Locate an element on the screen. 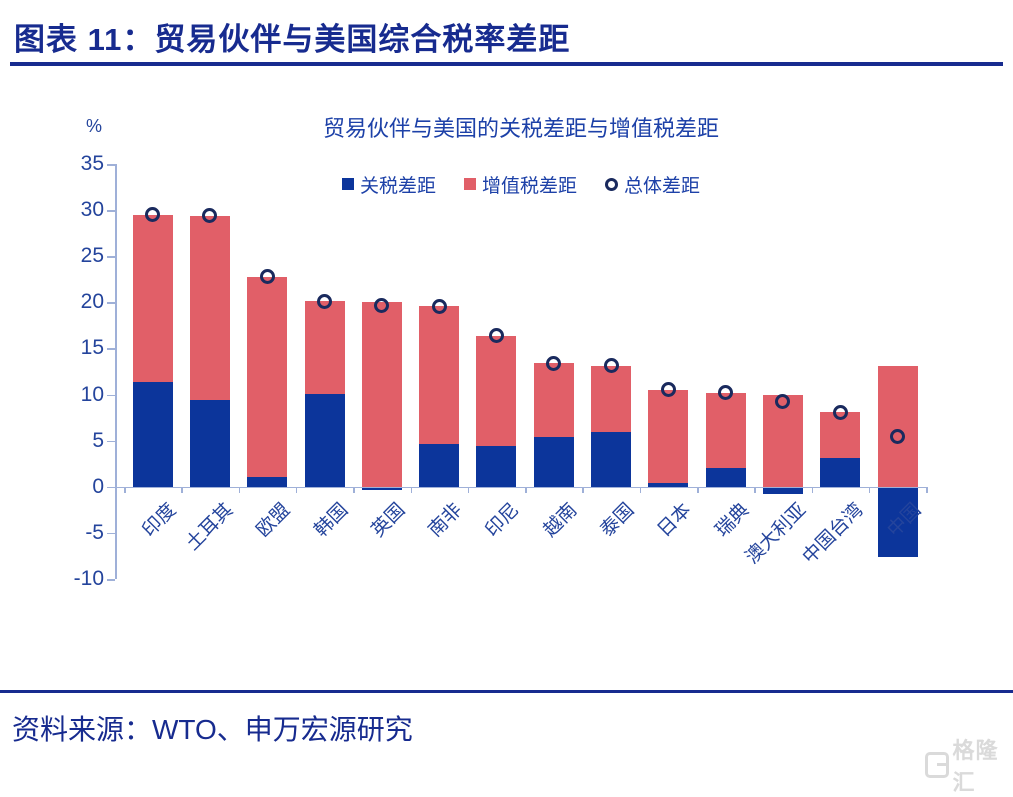 The width and height of the screenshot is (1013, 797). chart-legend: 关税差距 增值税差距 总体差距 is located at coordinates (521, 184).